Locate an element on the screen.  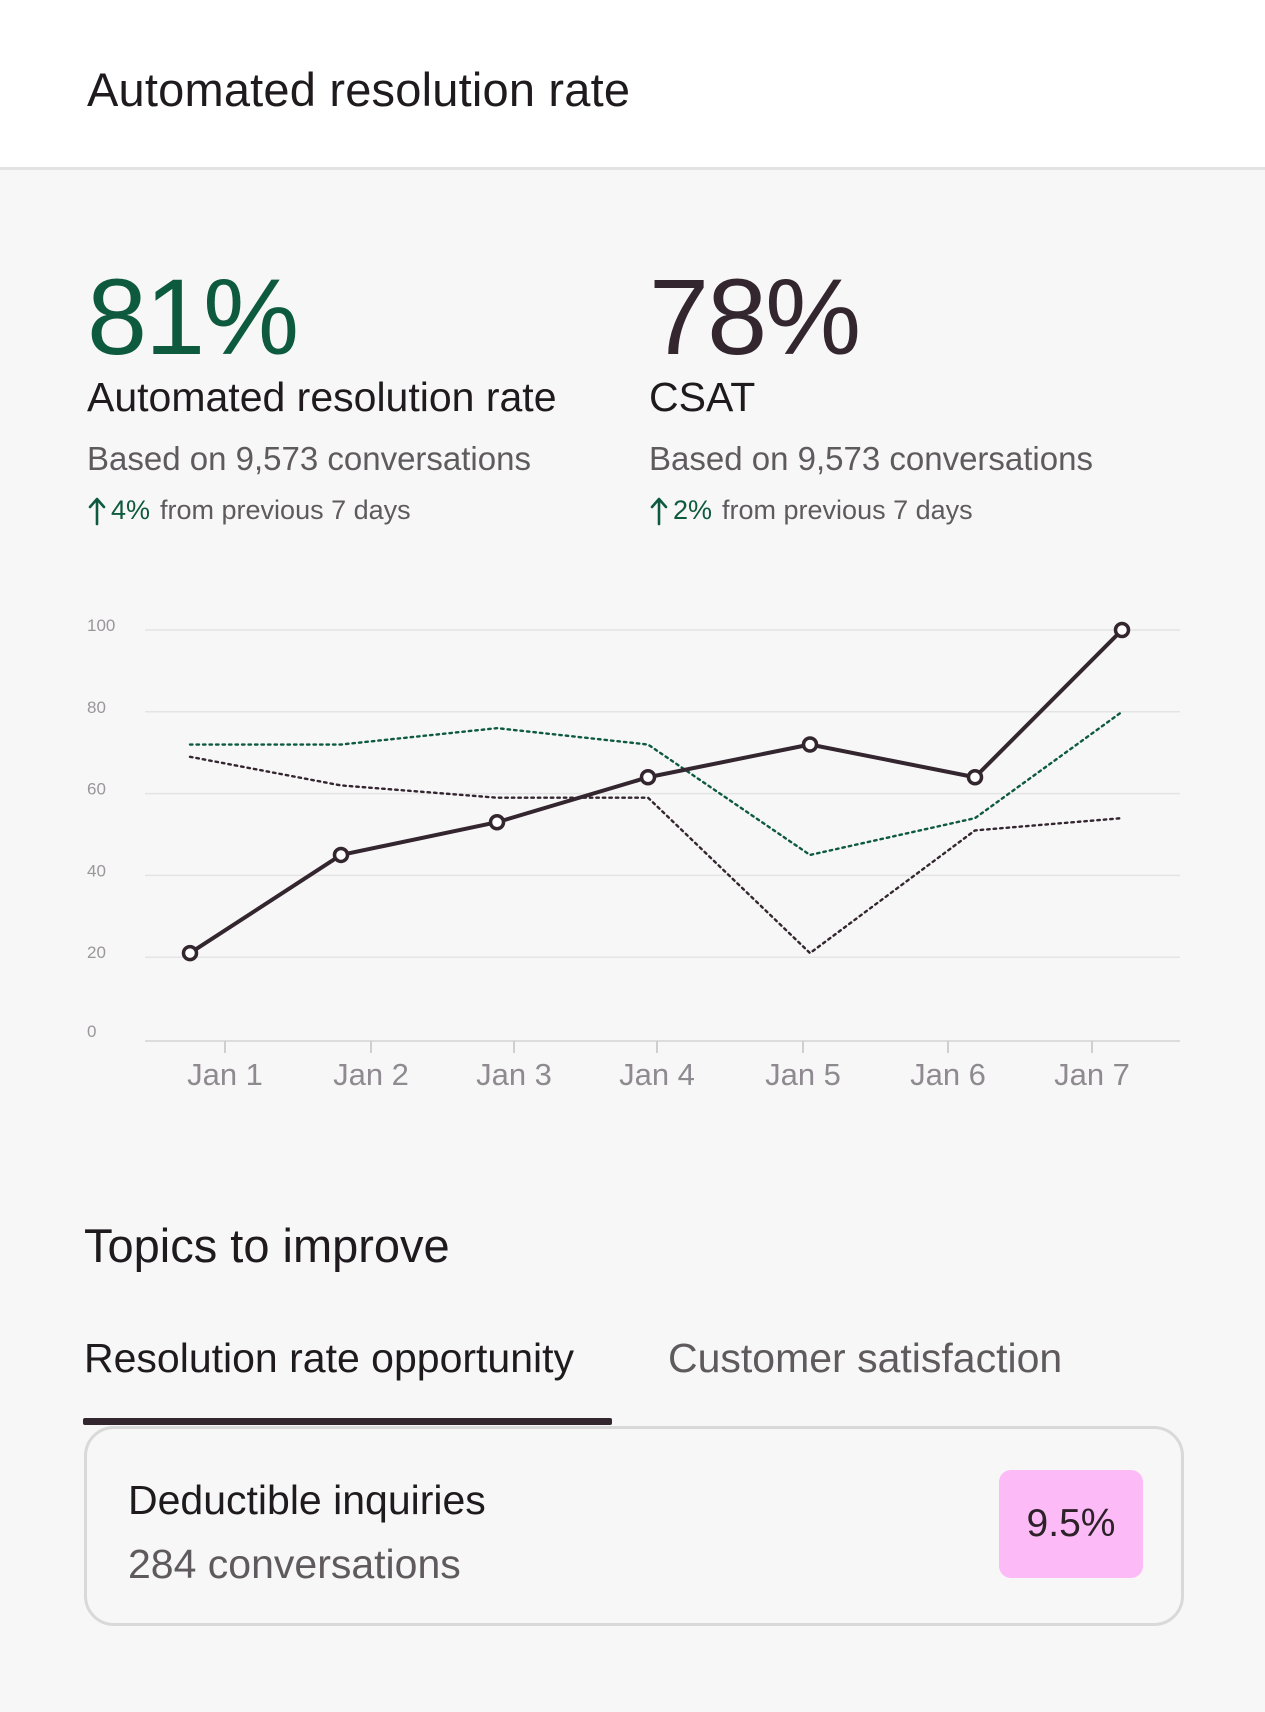
metric-value: 81% is located at coordinates (193, 316).